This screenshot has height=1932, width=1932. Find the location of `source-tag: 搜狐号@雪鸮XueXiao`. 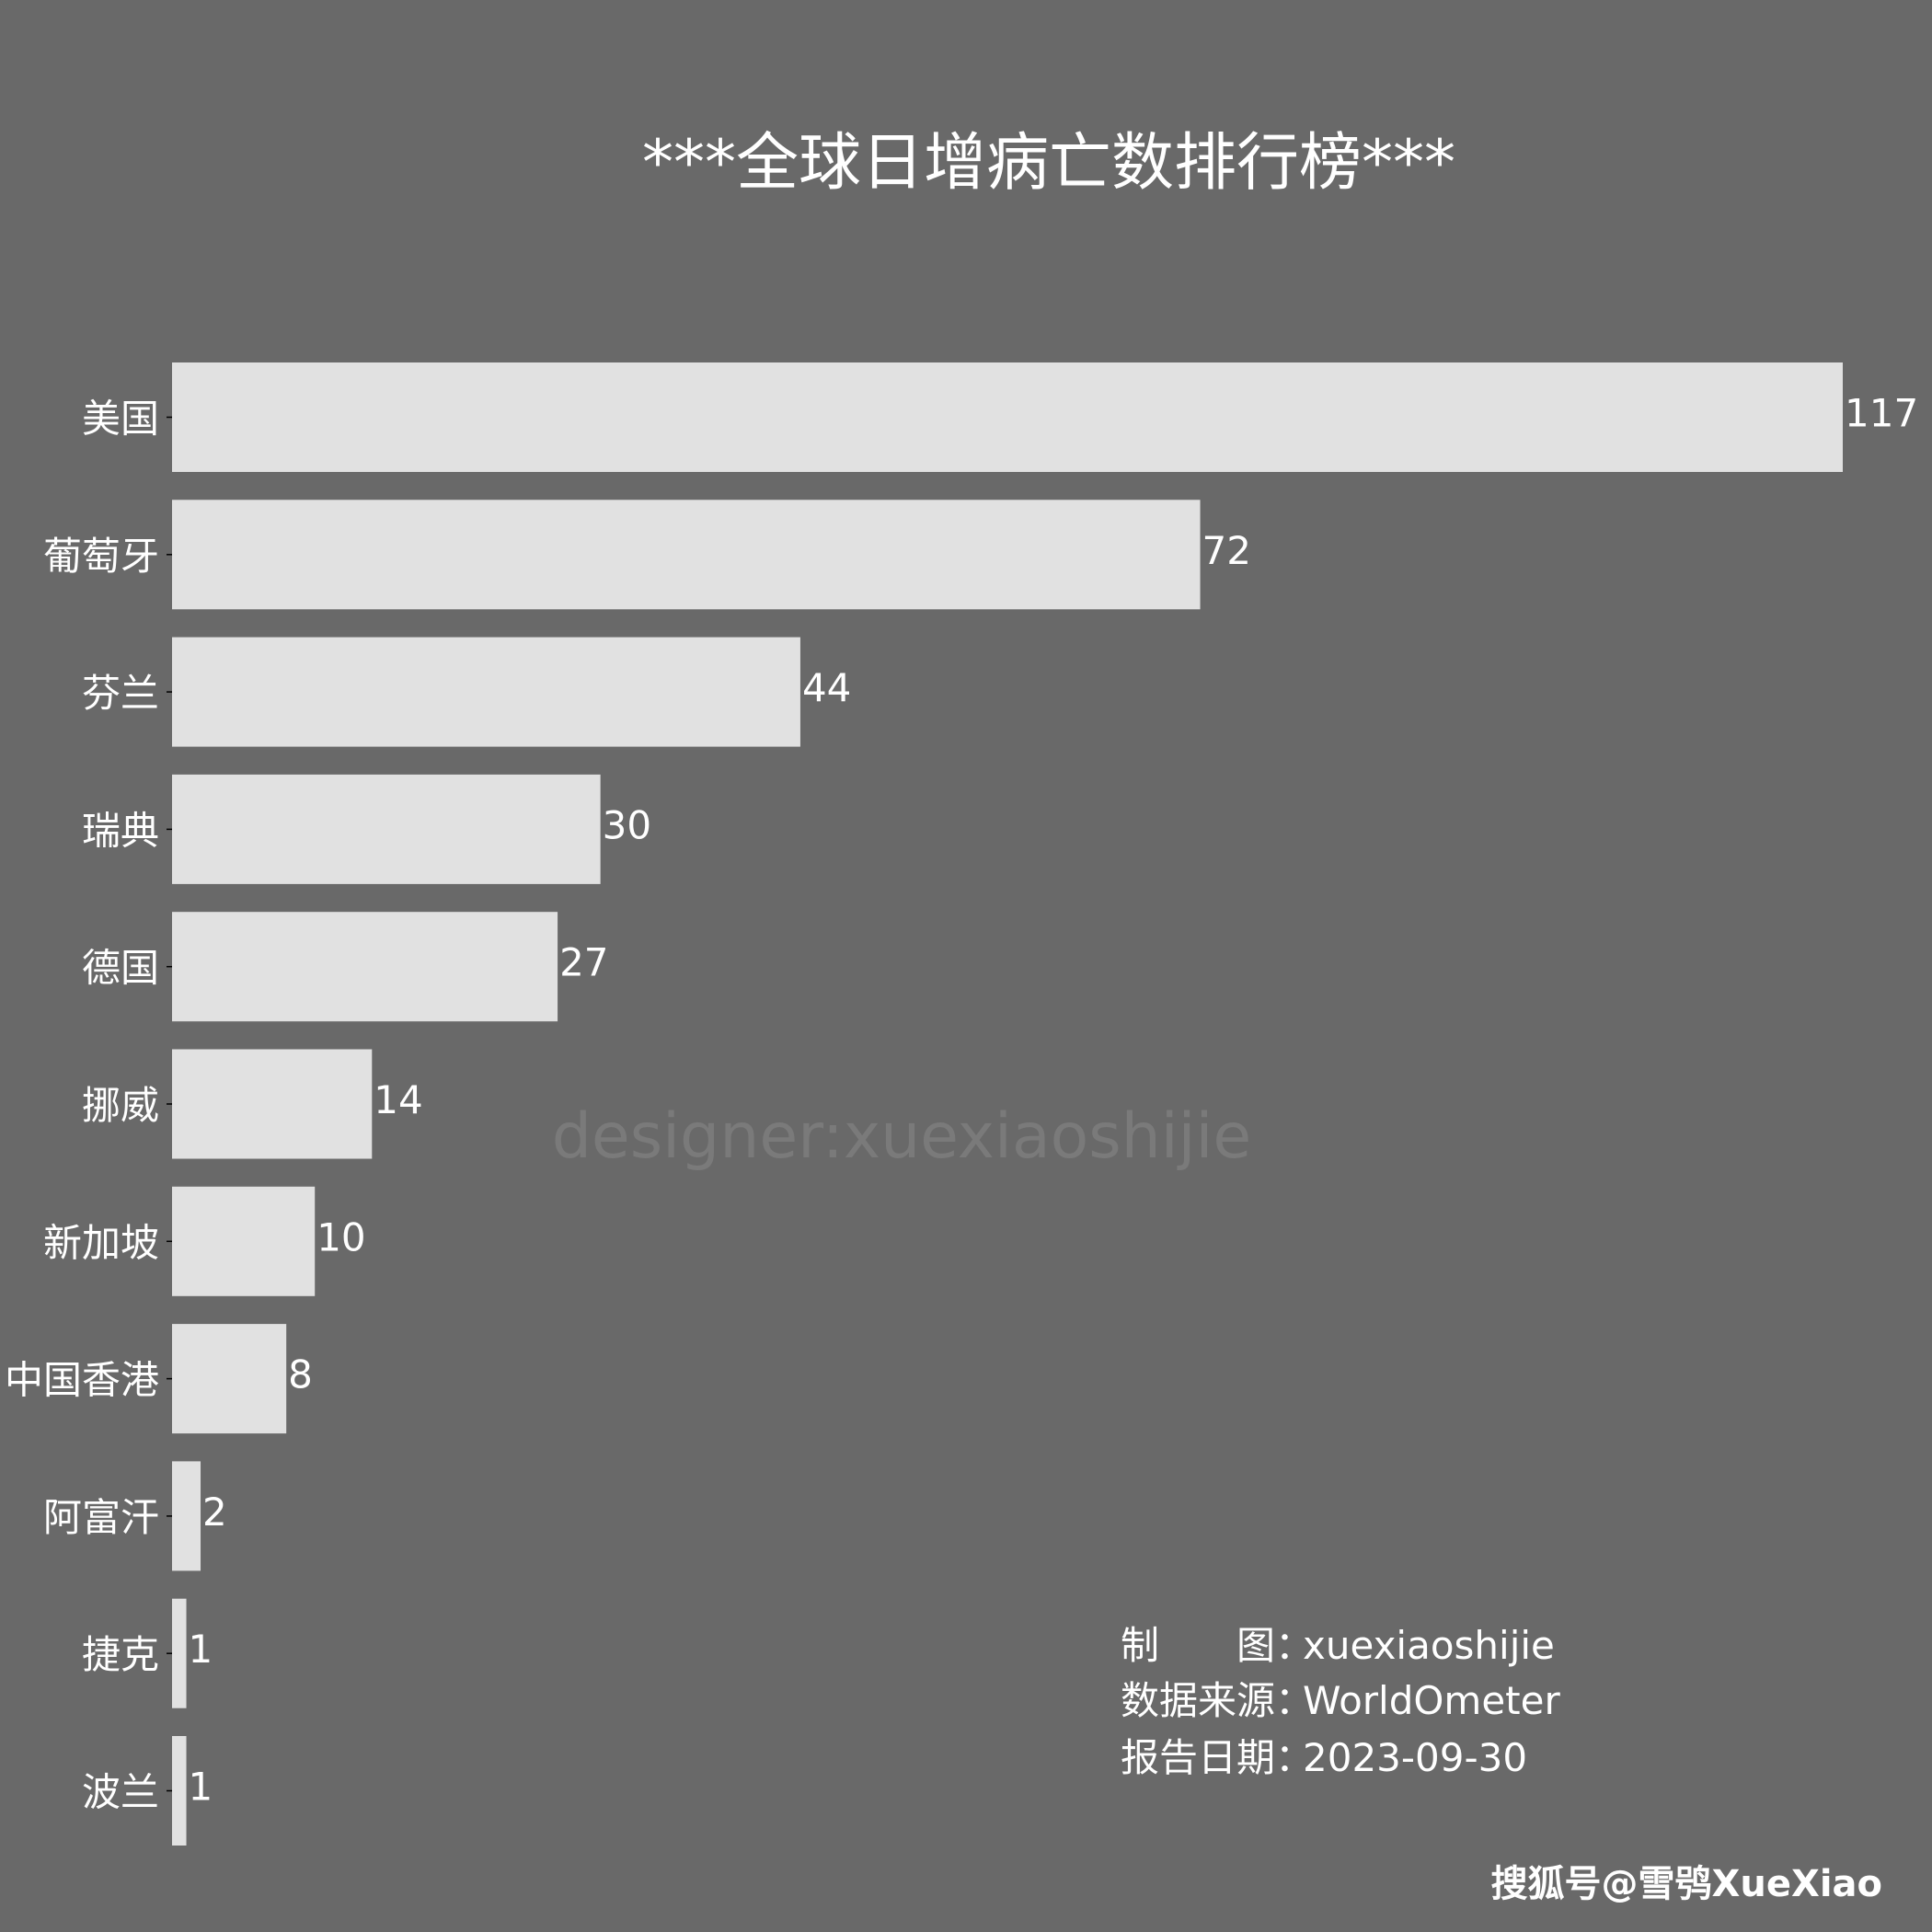

source-tag: 搜狐号@雪鸮XueXiao is located at coordinates (1686, 1884).